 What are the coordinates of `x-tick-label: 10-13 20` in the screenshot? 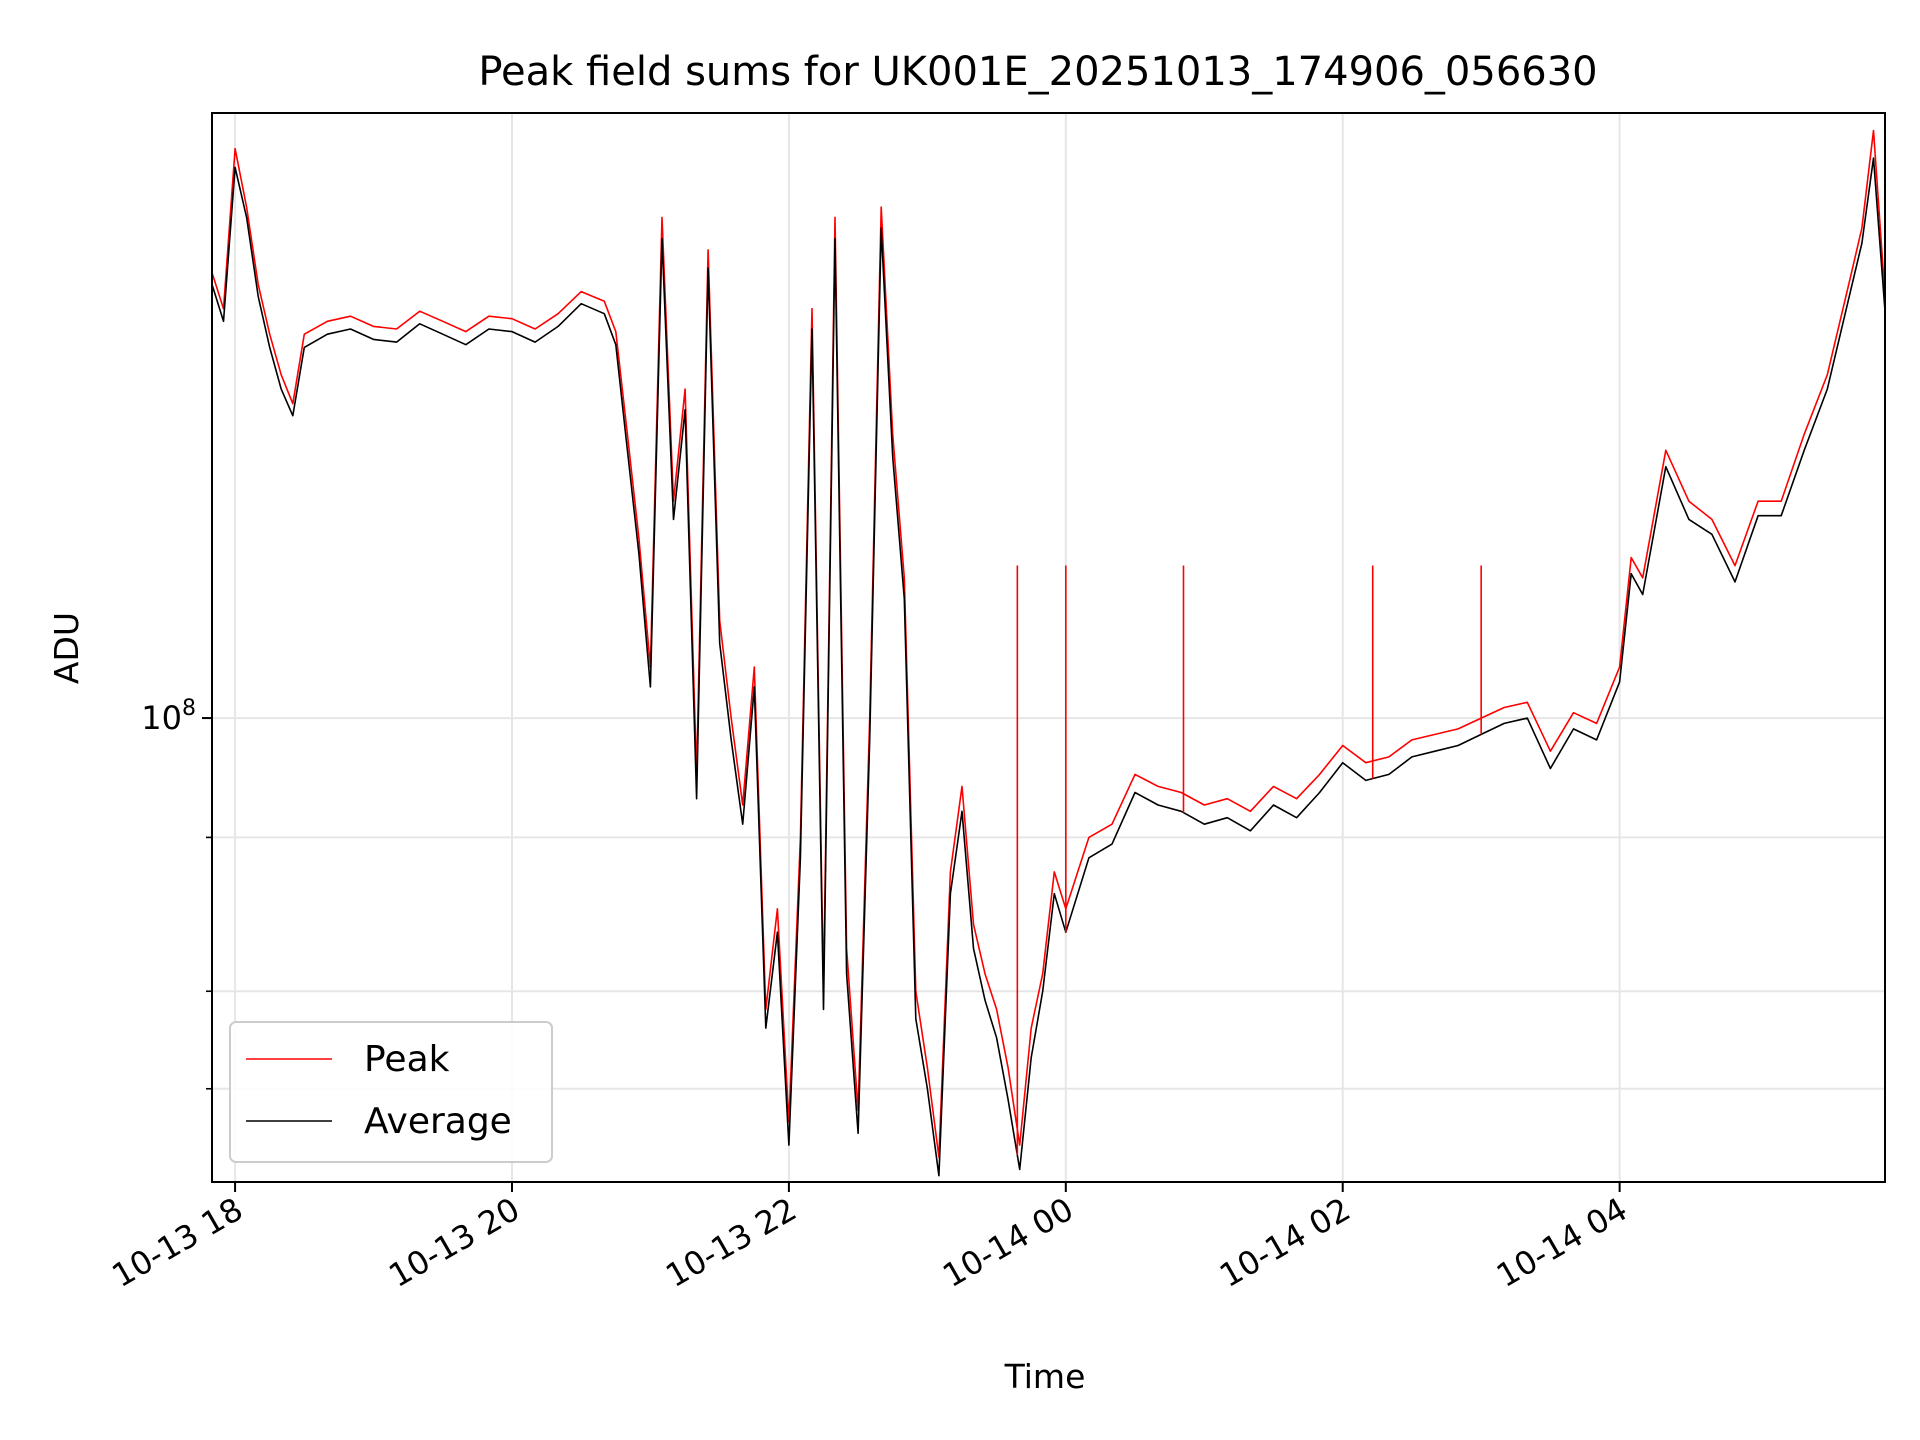 It's located at (454, 1242).